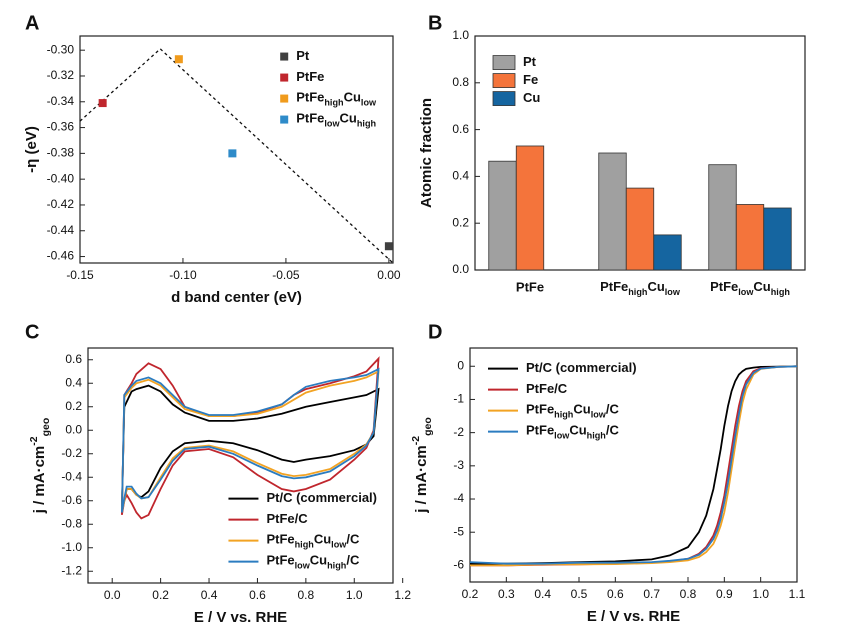 The image size is (866, 640). Describe the element at coordinates (71, 476) in the screenshot. I see `y-tick-label: -0.4` at that location.